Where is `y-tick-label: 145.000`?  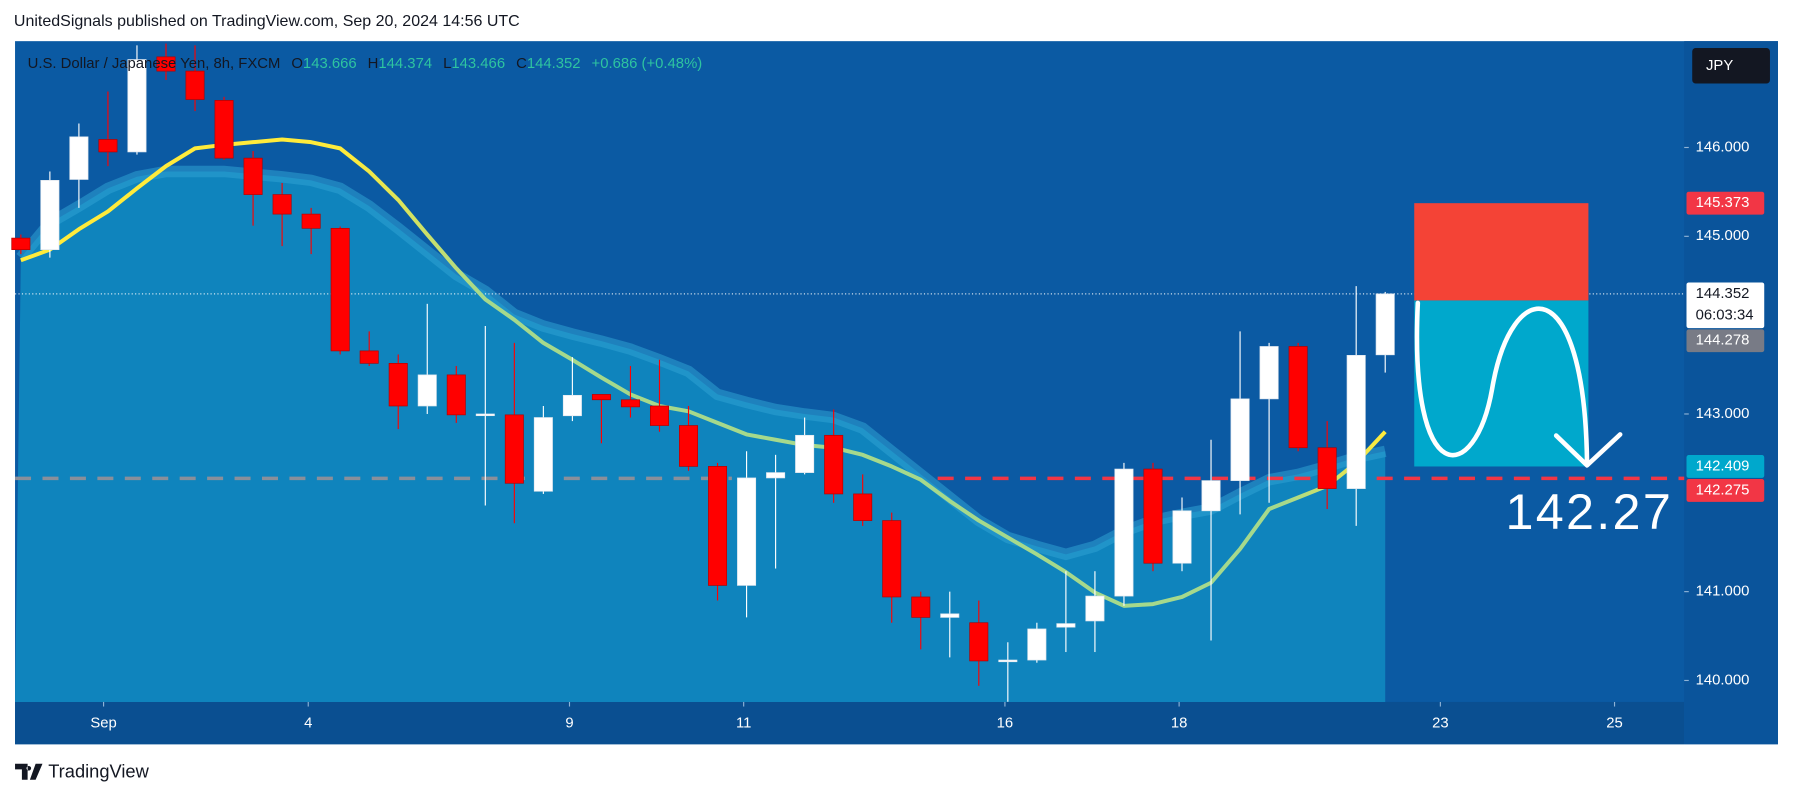 y-tick-label: 145.000 is located at coordinates (1723, 236).